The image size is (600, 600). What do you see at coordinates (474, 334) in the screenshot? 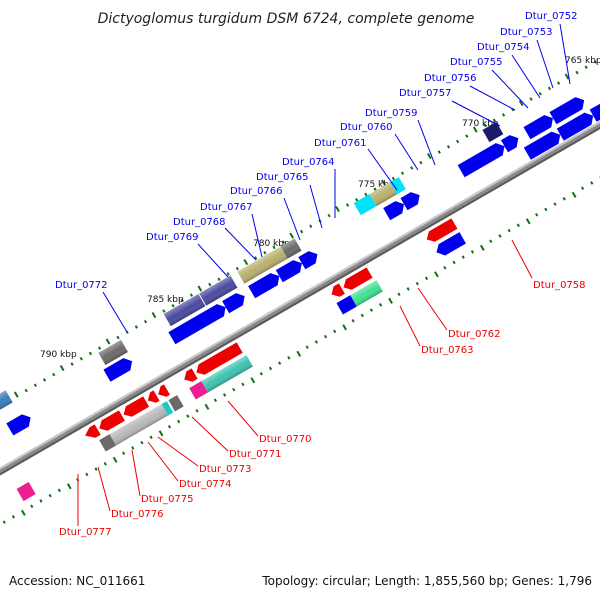
I see `gene-label-dtur-0762: Dtur_0762` at bounding box center [474, 334].